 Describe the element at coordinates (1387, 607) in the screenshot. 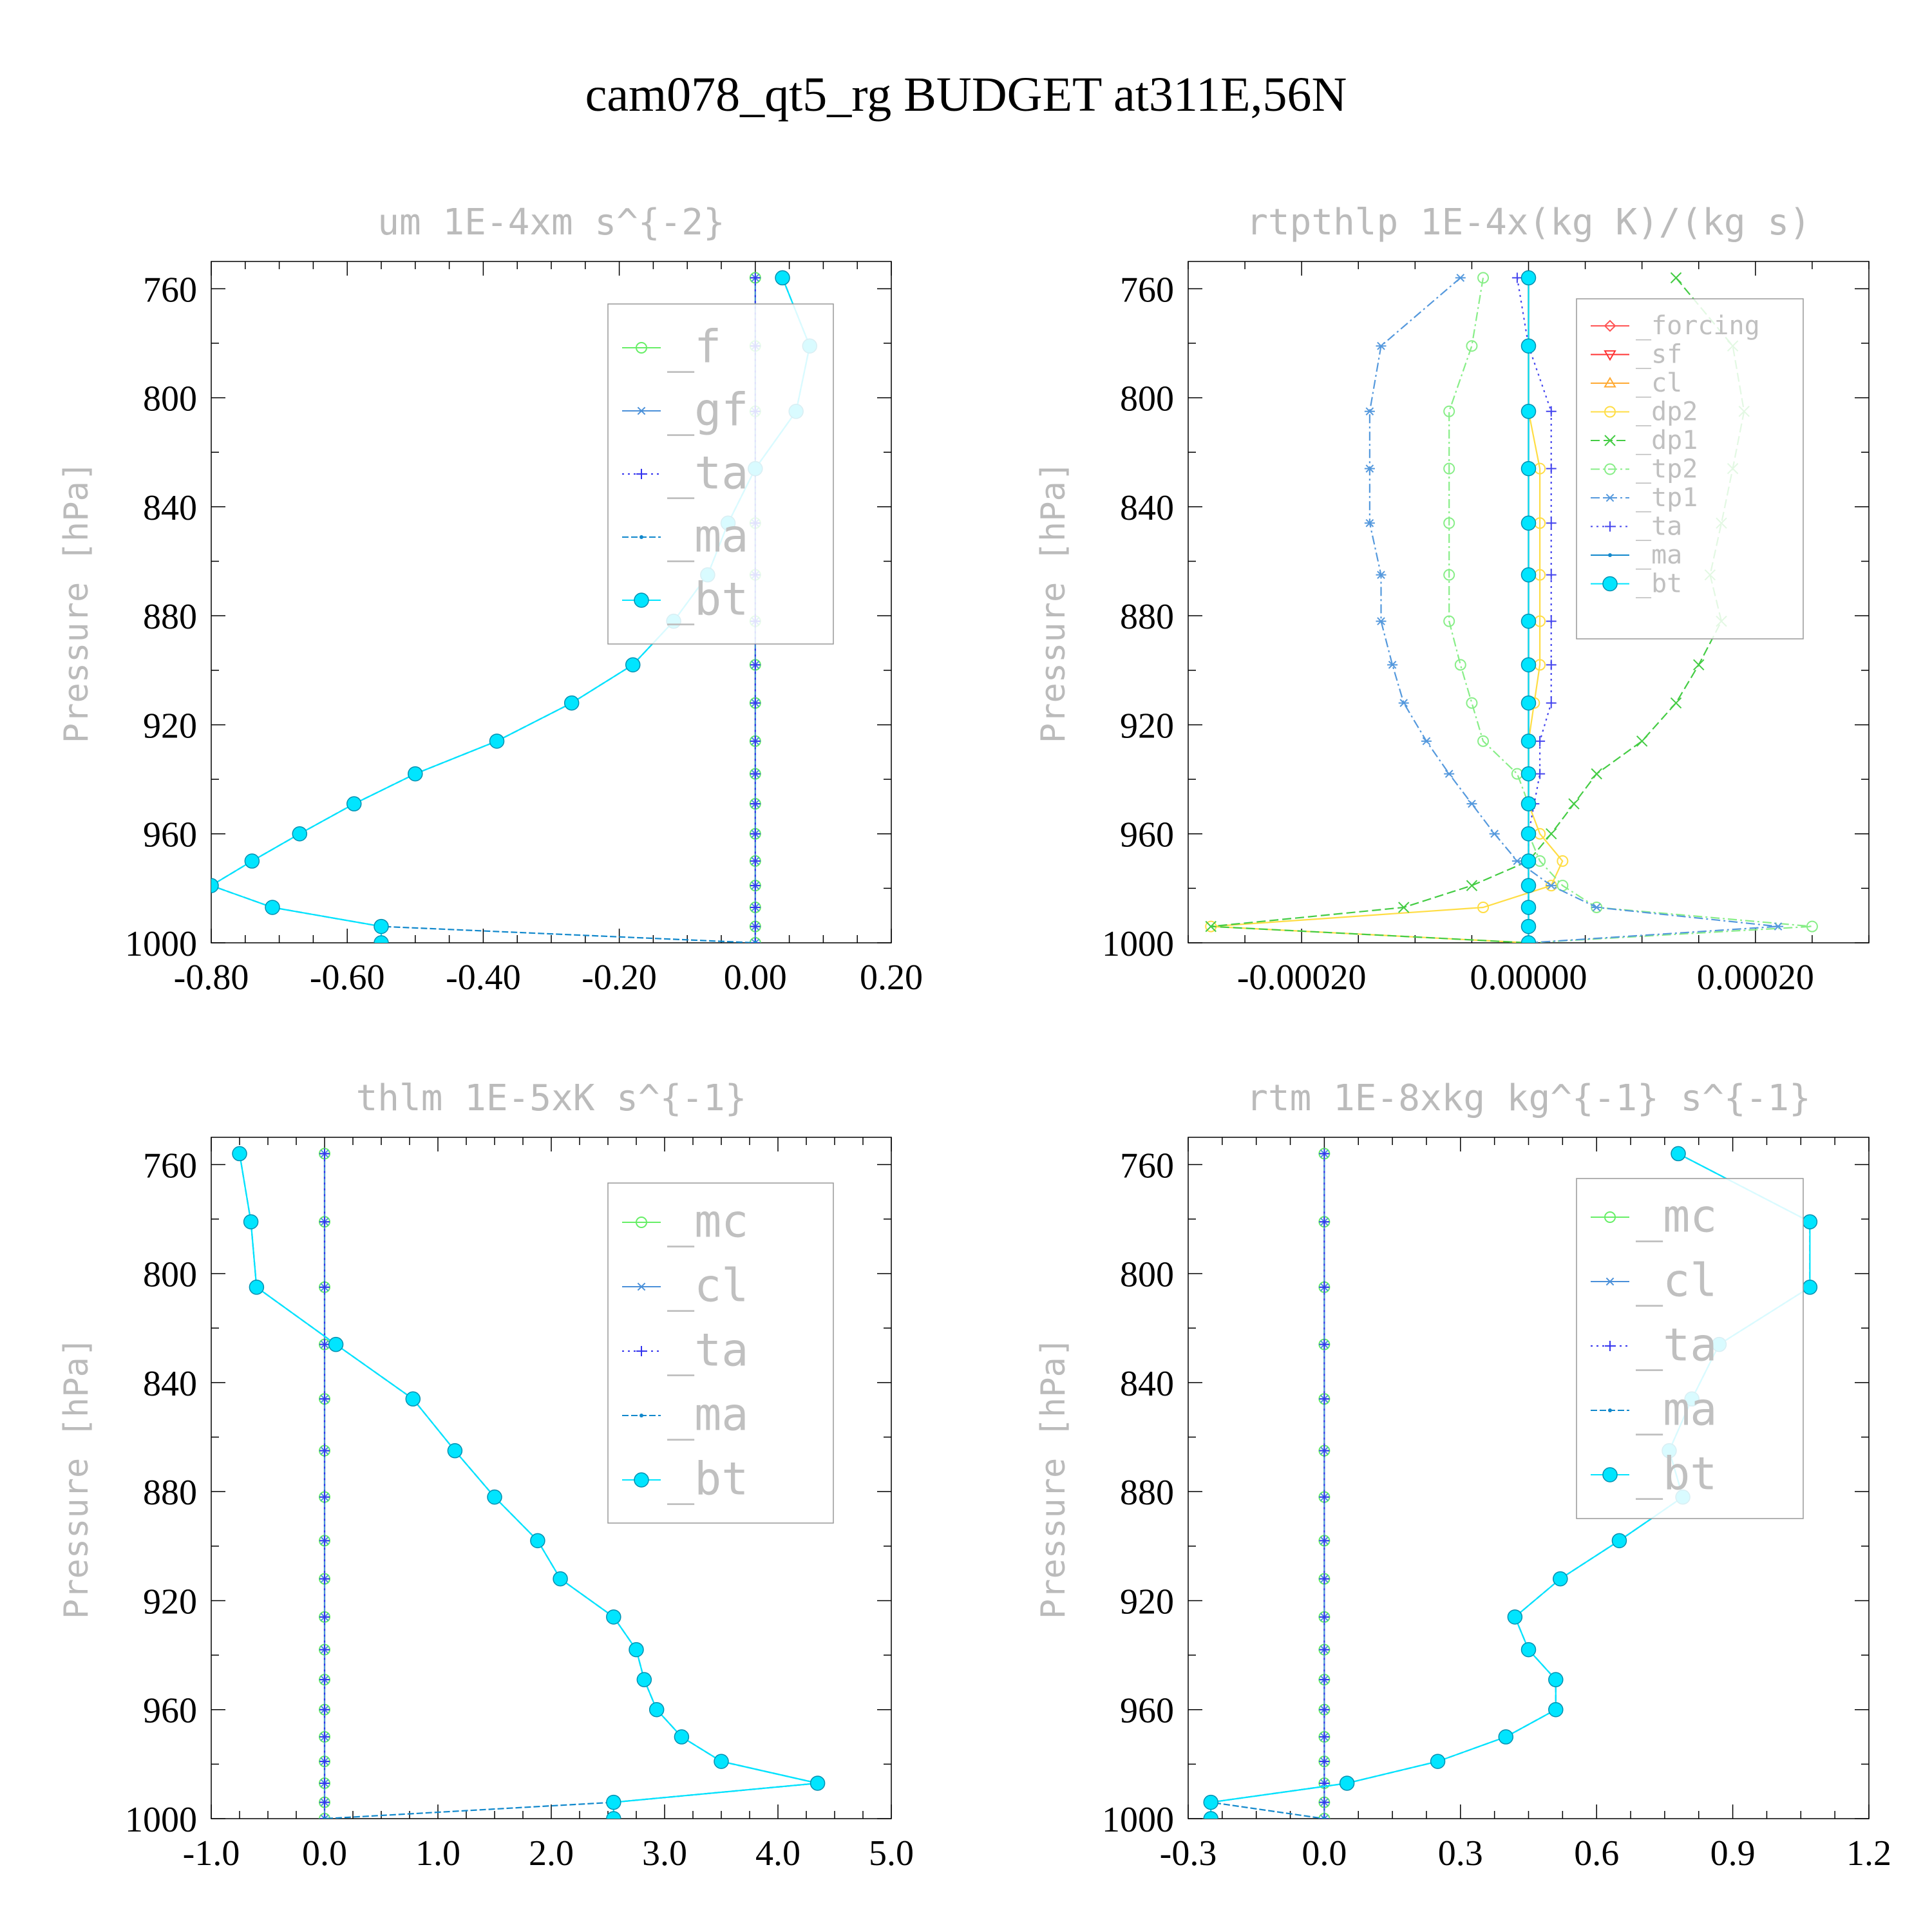

I see `series-dp2` at that location.